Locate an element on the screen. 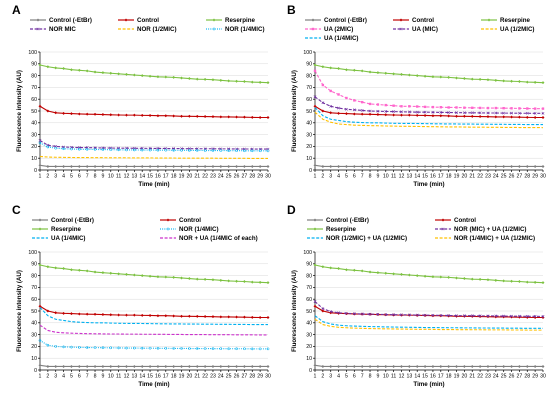 The height and width of the screenshot is (406, 550). legend-label: UA (1/4MIC) is located at coordinates (68, 238).